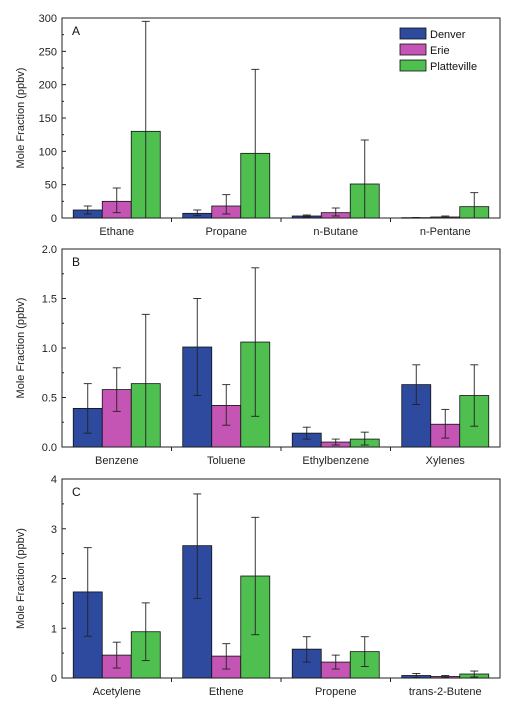 The width and height of the screenshot is (520, 711). I want to click on y-tick-label: 2.0, so click(49, 250).